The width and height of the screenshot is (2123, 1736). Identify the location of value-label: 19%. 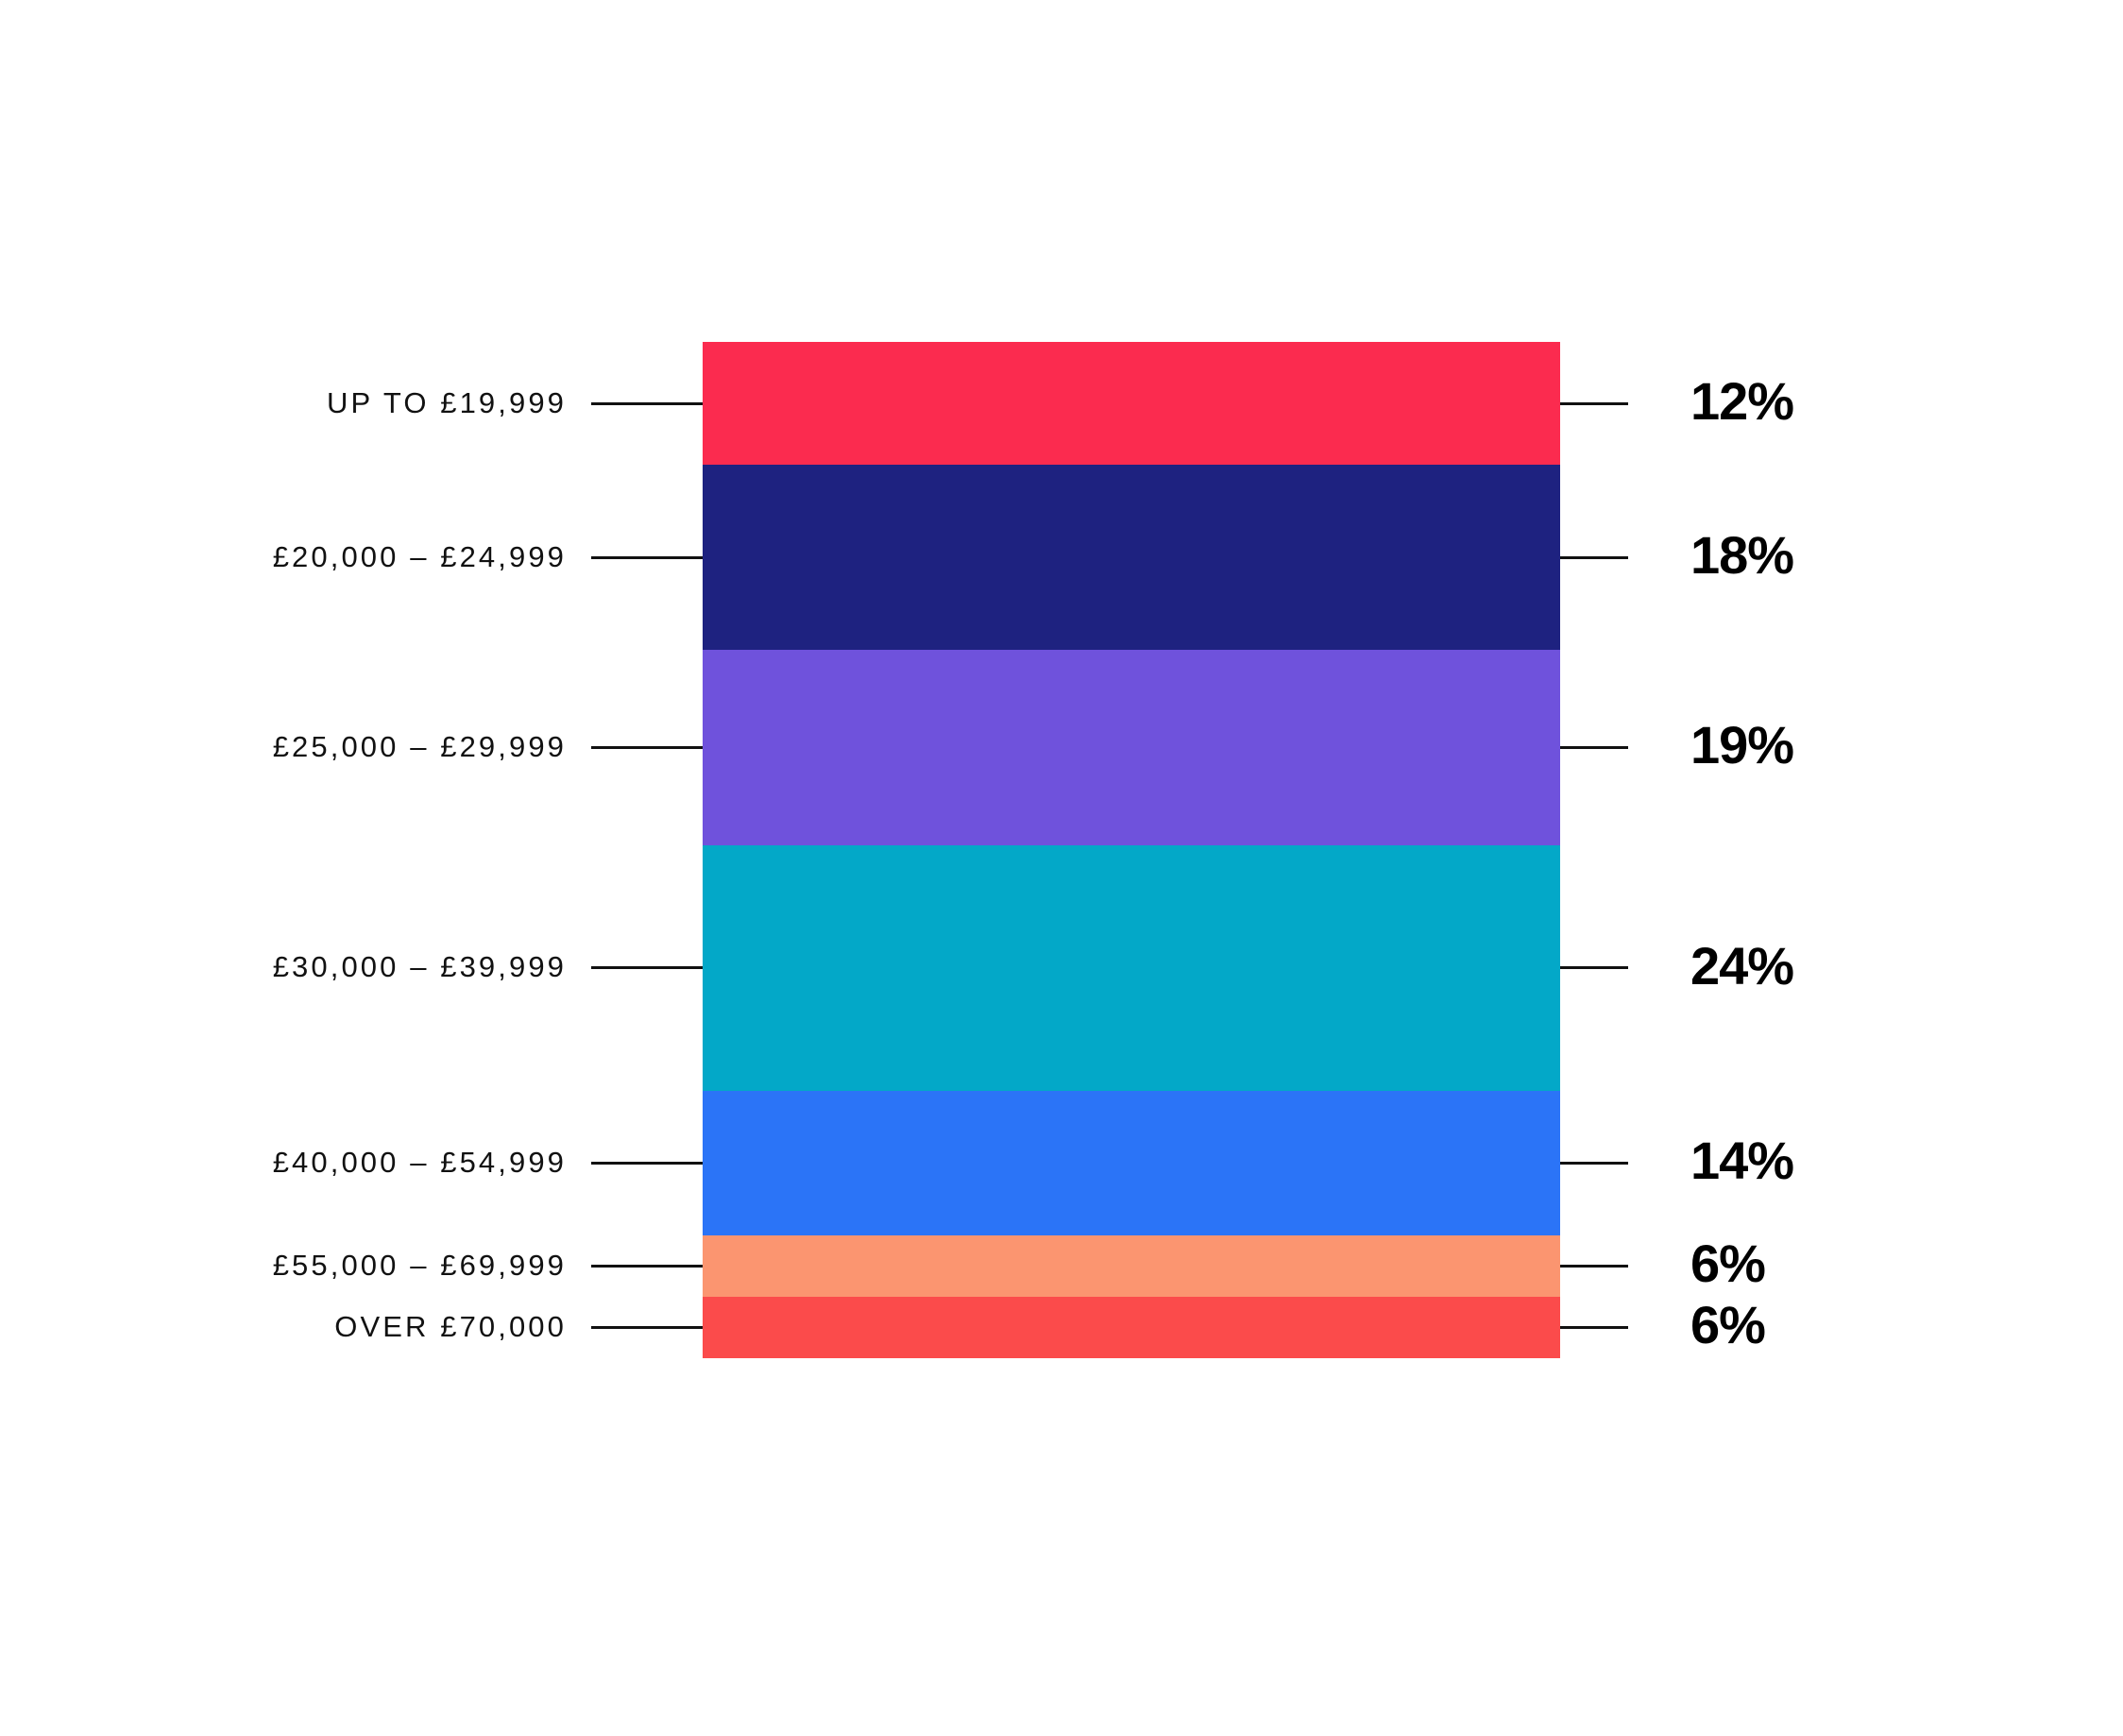
(1742, 745).